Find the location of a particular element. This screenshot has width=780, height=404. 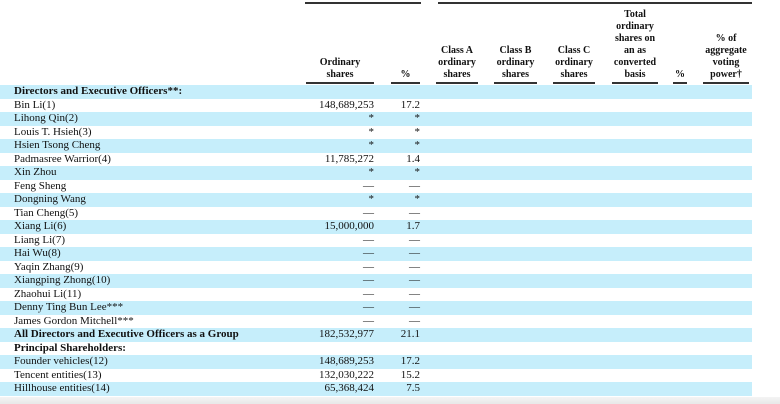

table-row: Liang Li(7) — — is located at coordinates (376, 241).